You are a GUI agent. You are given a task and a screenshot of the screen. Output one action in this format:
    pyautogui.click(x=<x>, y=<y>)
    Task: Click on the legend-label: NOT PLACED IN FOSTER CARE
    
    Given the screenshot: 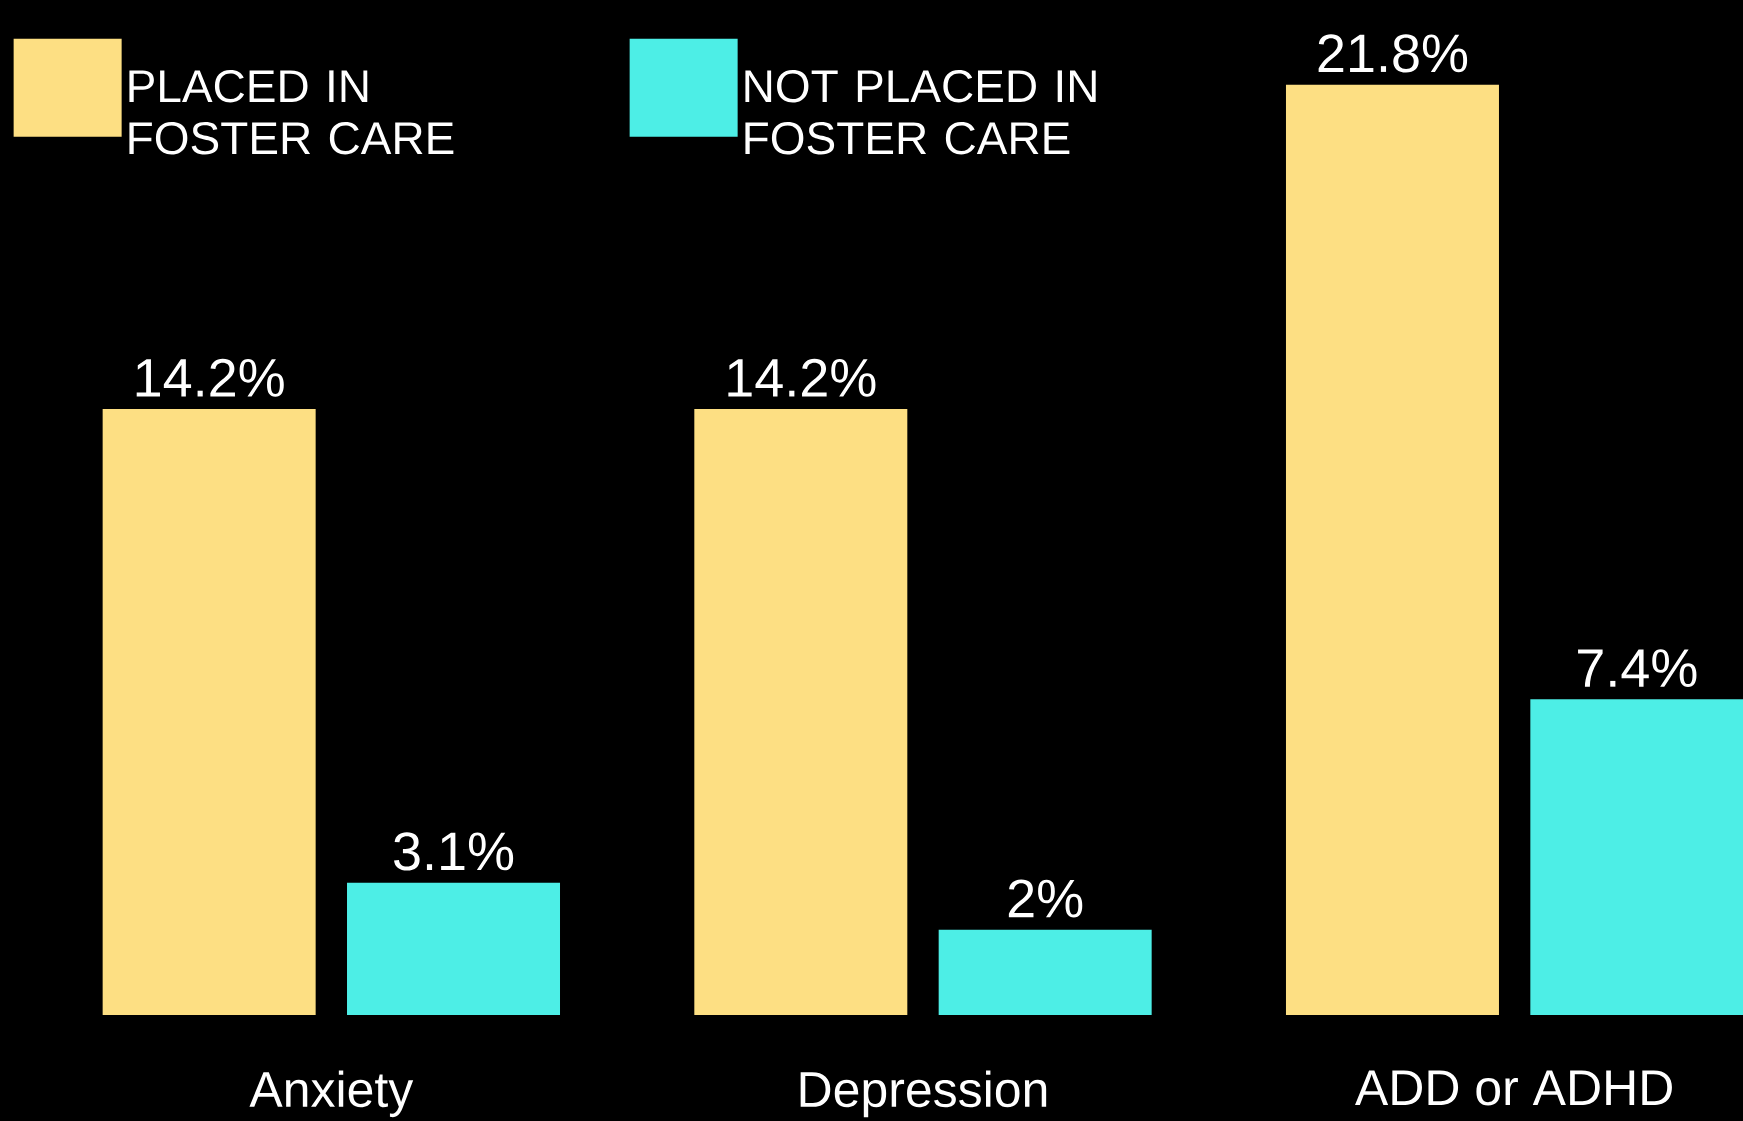 What is the action you would take?
    pyautogui.click(x=920, y=112)
    